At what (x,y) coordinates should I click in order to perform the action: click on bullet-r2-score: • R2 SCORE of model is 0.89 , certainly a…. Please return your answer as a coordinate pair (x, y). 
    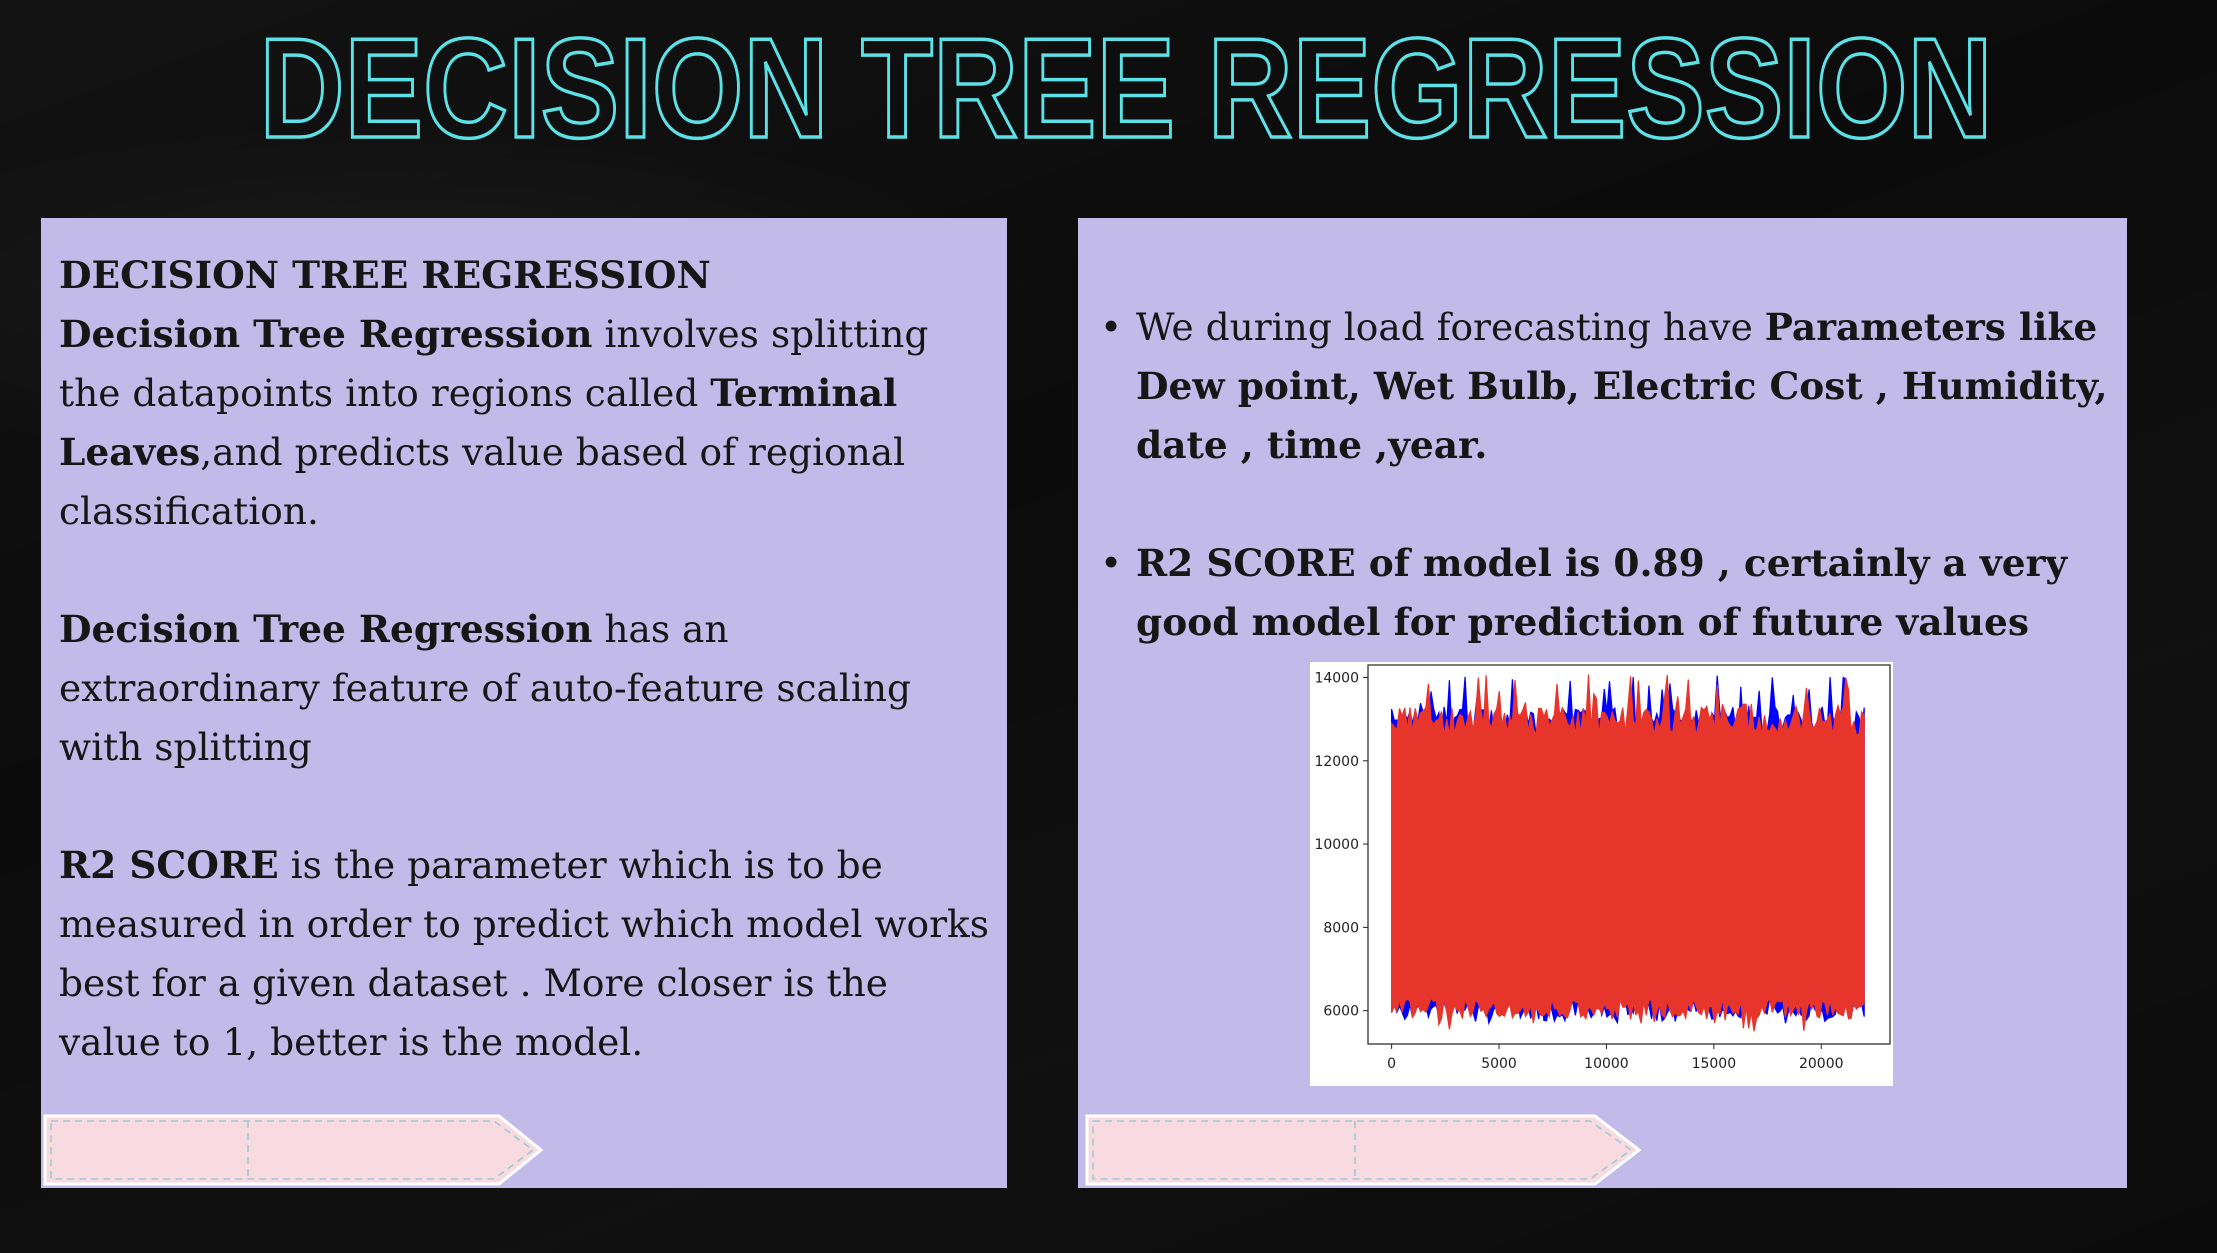
    Looking at the image, I should click on (1584, 592).